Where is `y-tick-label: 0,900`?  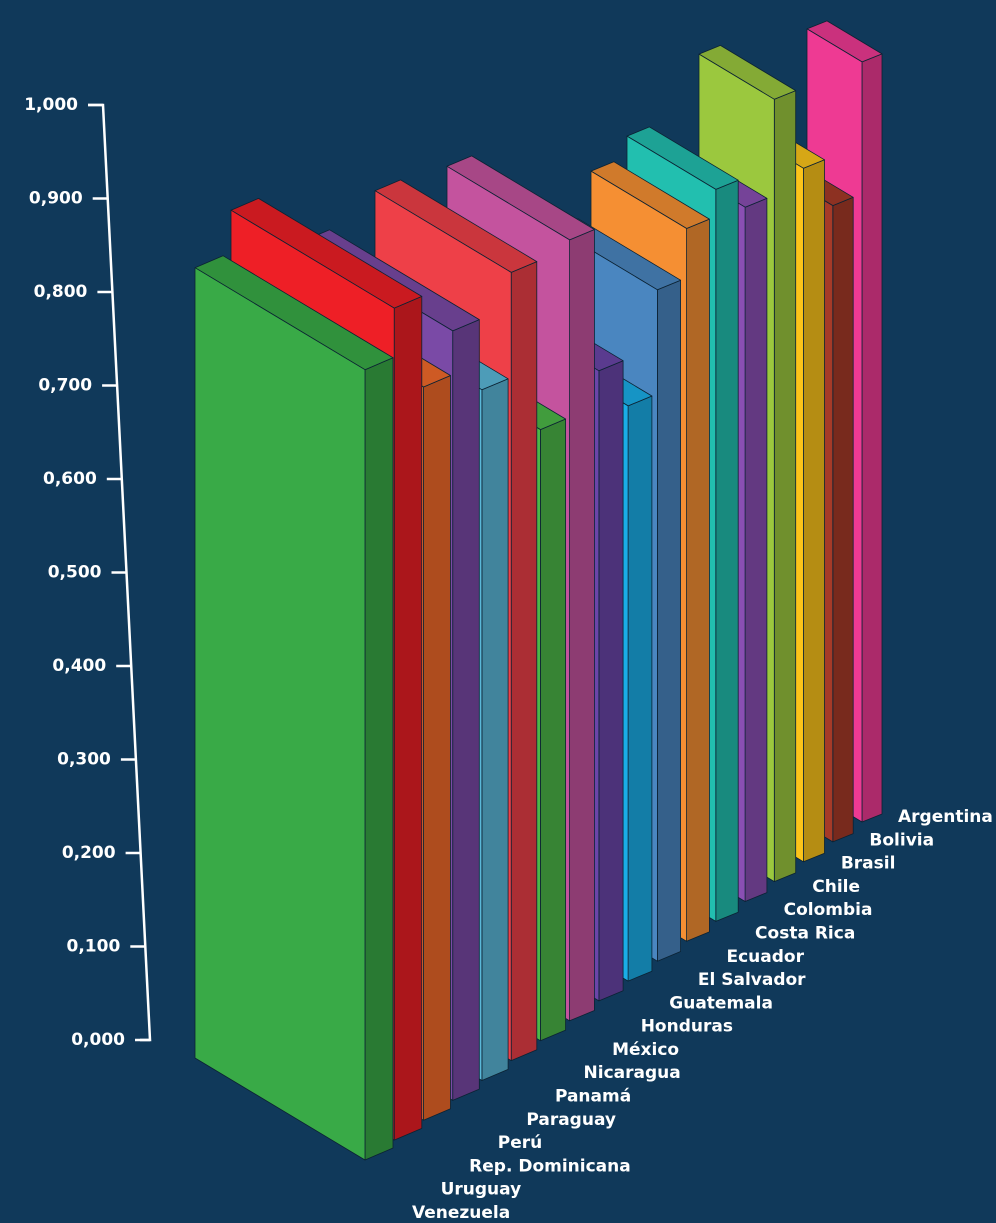
y-tick-label: 0,900 is located at coordinates (56, 199).